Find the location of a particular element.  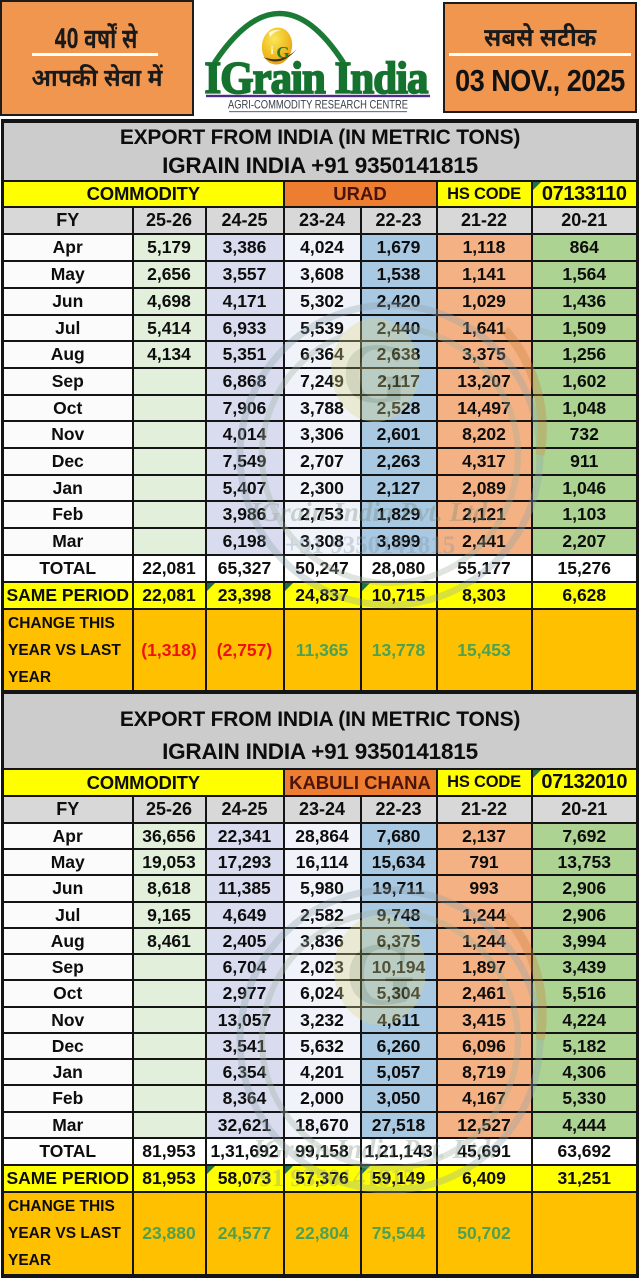

svg-text: i is located at coordinates (272, 50).